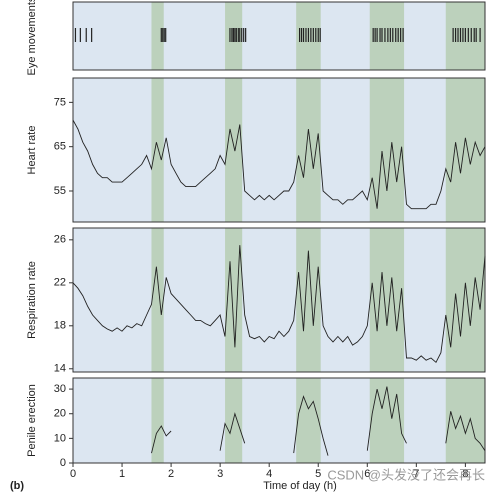 The image size is (496, 496). I want to click on y-tick-label: 30, so click(60, 389).